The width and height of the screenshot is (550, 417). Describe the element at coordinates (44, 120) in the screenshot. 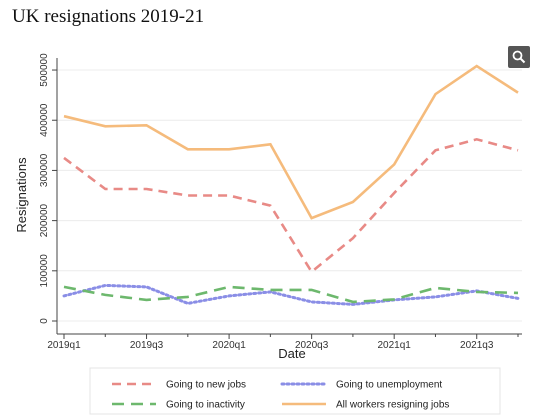

I see `y-tick-label: 400000` at that location.